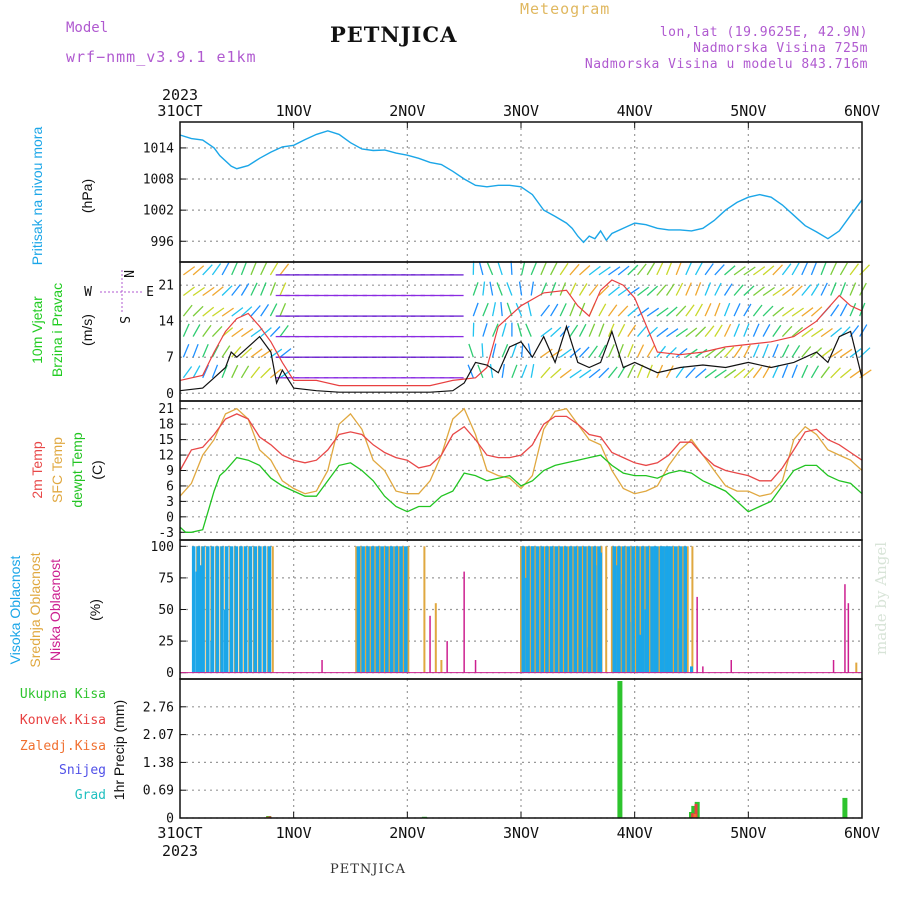 Image resolution: width=900 pixels, height=900 pixels. What do you see at coordinates (748, 833) in the screenshot?
I see `bottom-date-label: 5NOV` at bounding box center [748, 833].